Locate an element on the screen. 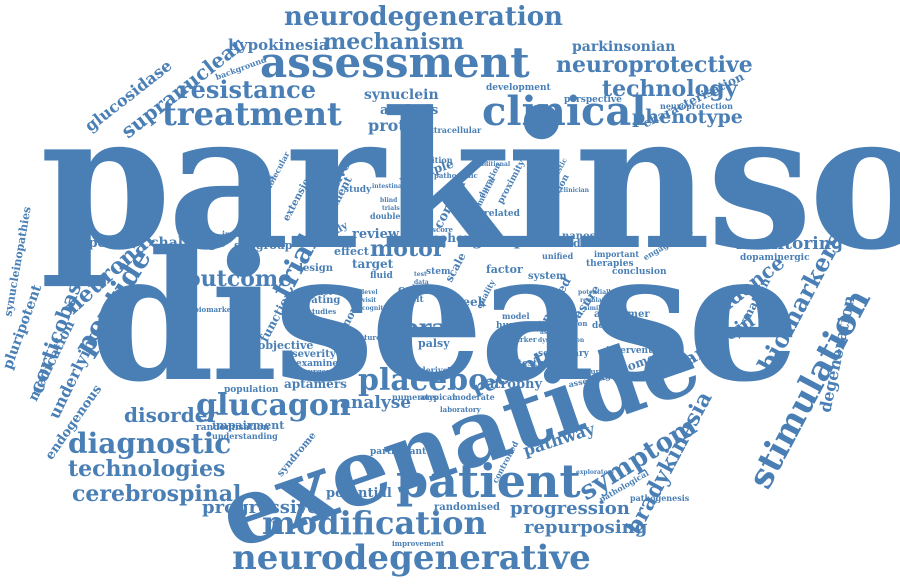 This screenshot has height=584, width=900. word-impairment: impairment is located at coordinates (248, 425).